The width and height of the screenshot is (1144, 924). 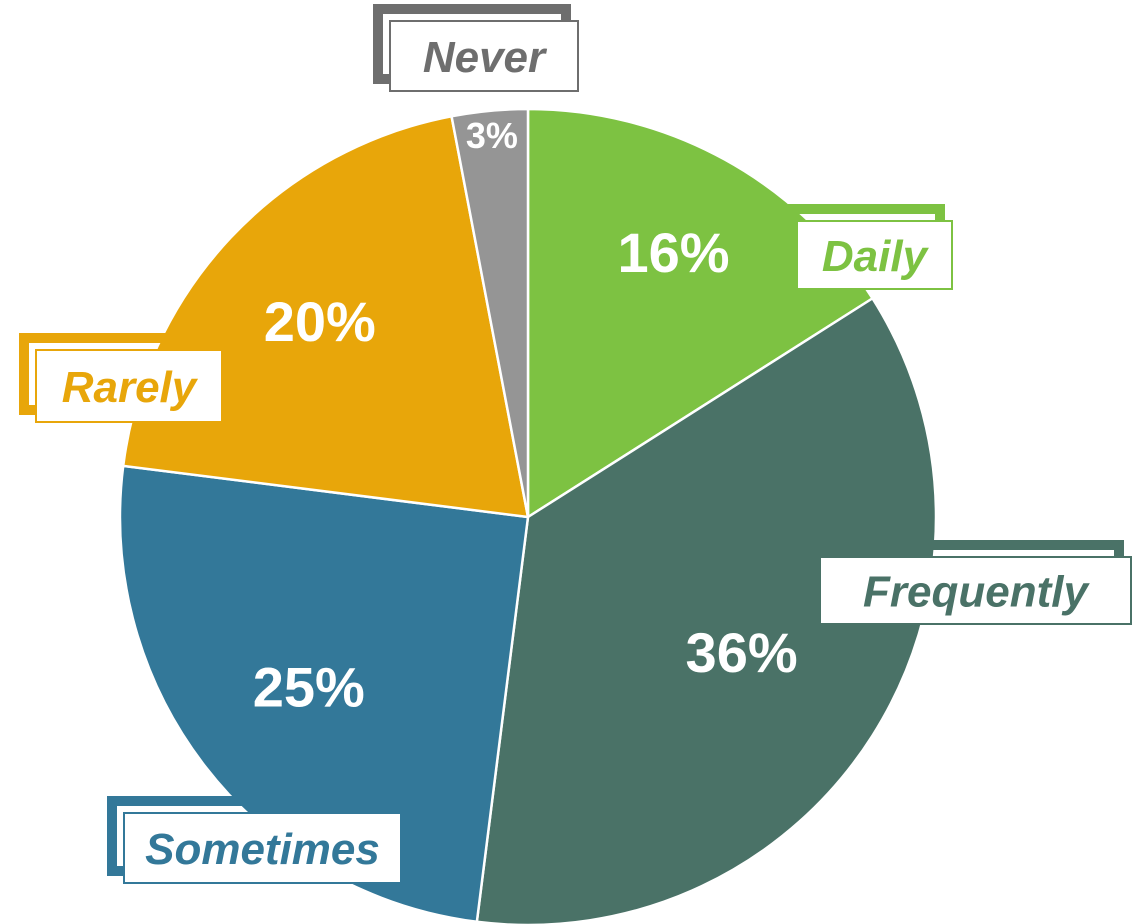 I want to click on category-label-rarely: Rarely, so click(x=130, y=387).